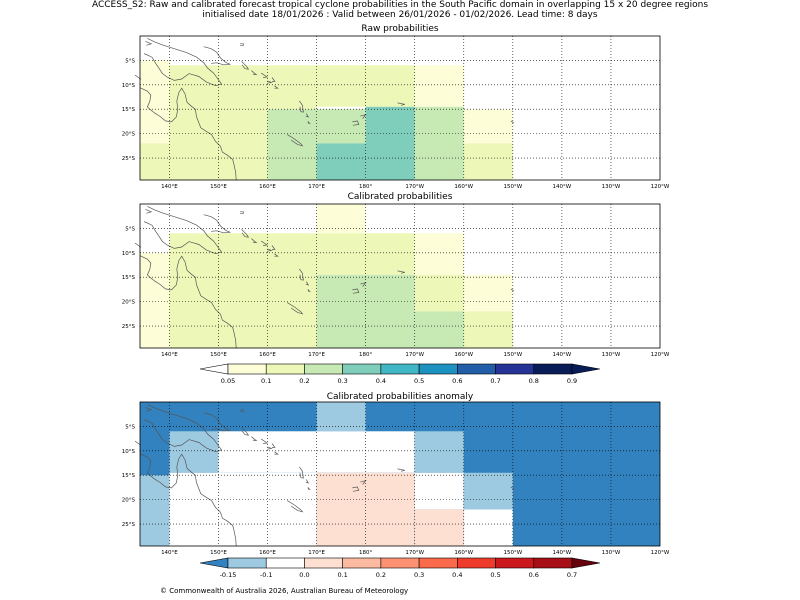 The width and height of the screenshot is (800, 600). Describe the element at coordinates (129, 303) in the screenshot. I see `lat-tick-label: 20°S` at that location.